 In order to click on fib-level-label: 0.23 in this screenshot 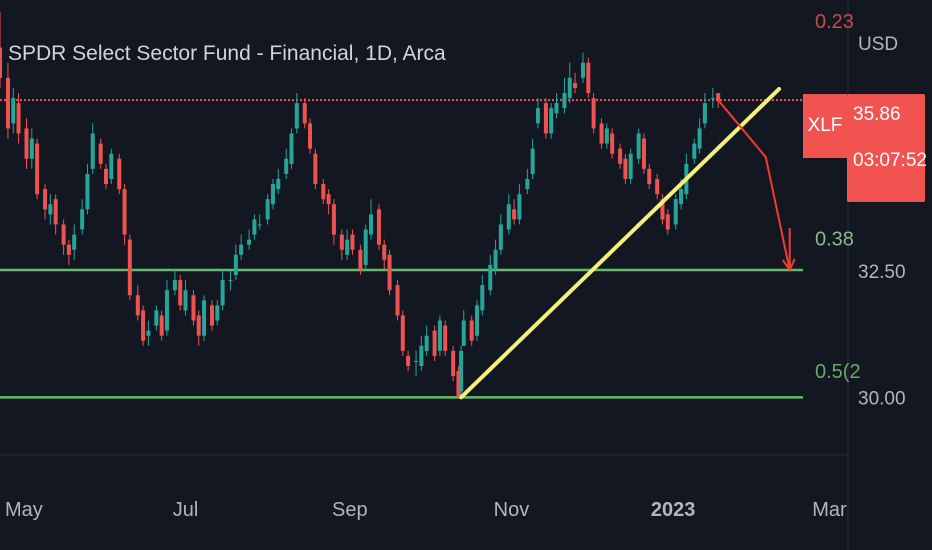, I will do `click(834, 22)`.